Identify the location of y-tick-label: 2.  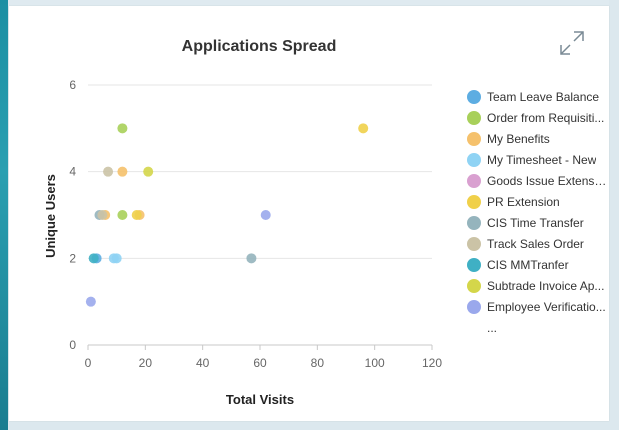
(72, 258).